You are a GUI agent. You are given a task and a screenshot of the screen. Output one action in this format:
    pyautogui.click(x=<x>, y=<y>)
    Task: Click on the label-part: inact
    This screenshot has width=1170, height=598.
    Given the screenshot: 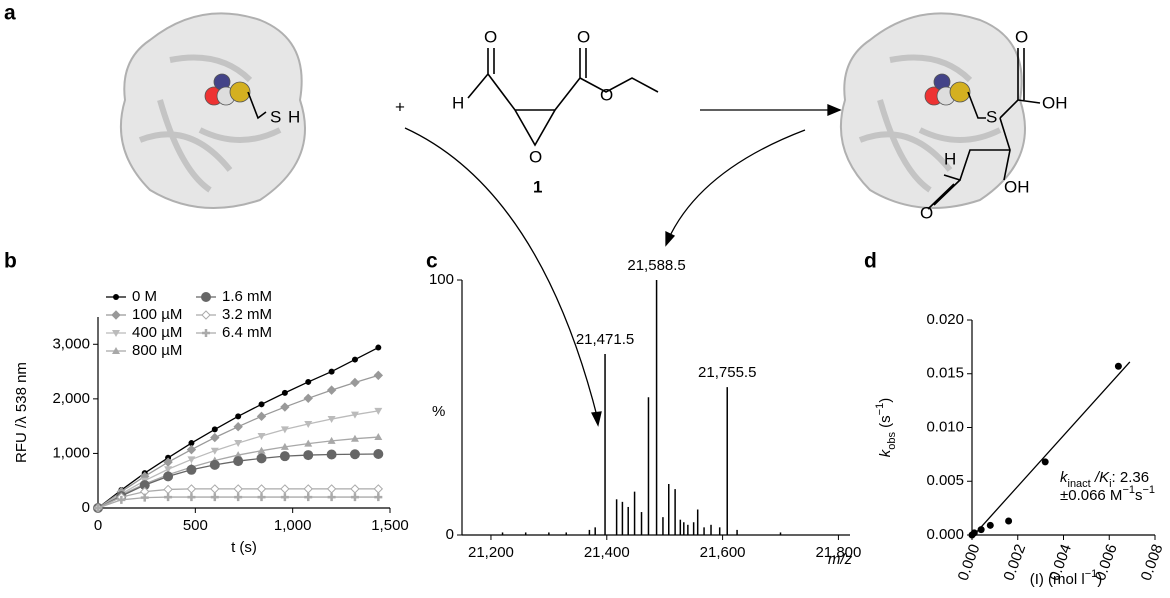 What is the action you would take?
    pyautogui.click(x=1079, y=484)
    